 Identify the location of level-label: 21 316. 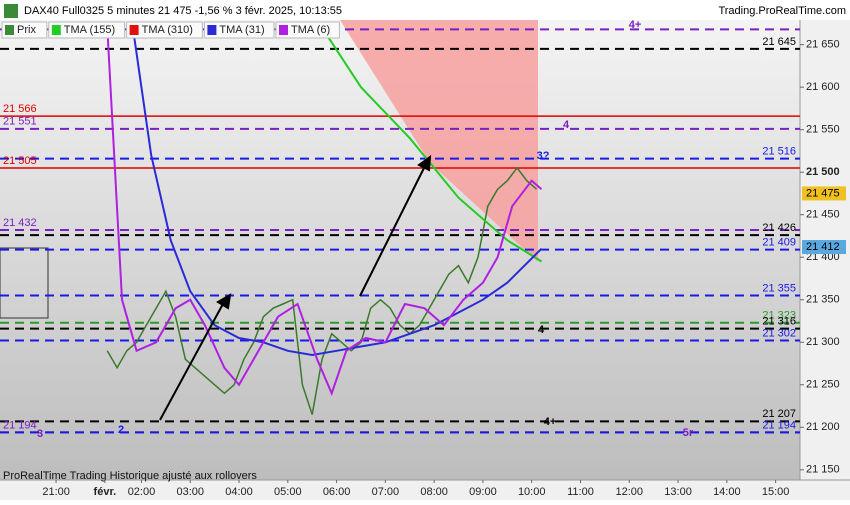
(779, 322).